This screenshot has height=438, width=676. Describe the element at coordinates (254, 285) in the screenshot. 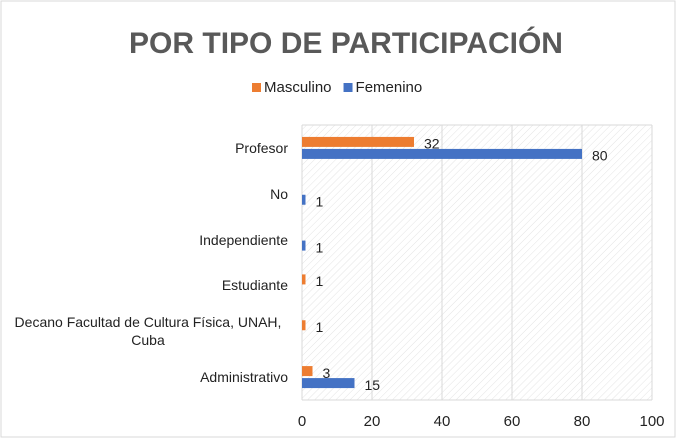

I see `y-tick-text: Estudiante` at that location.